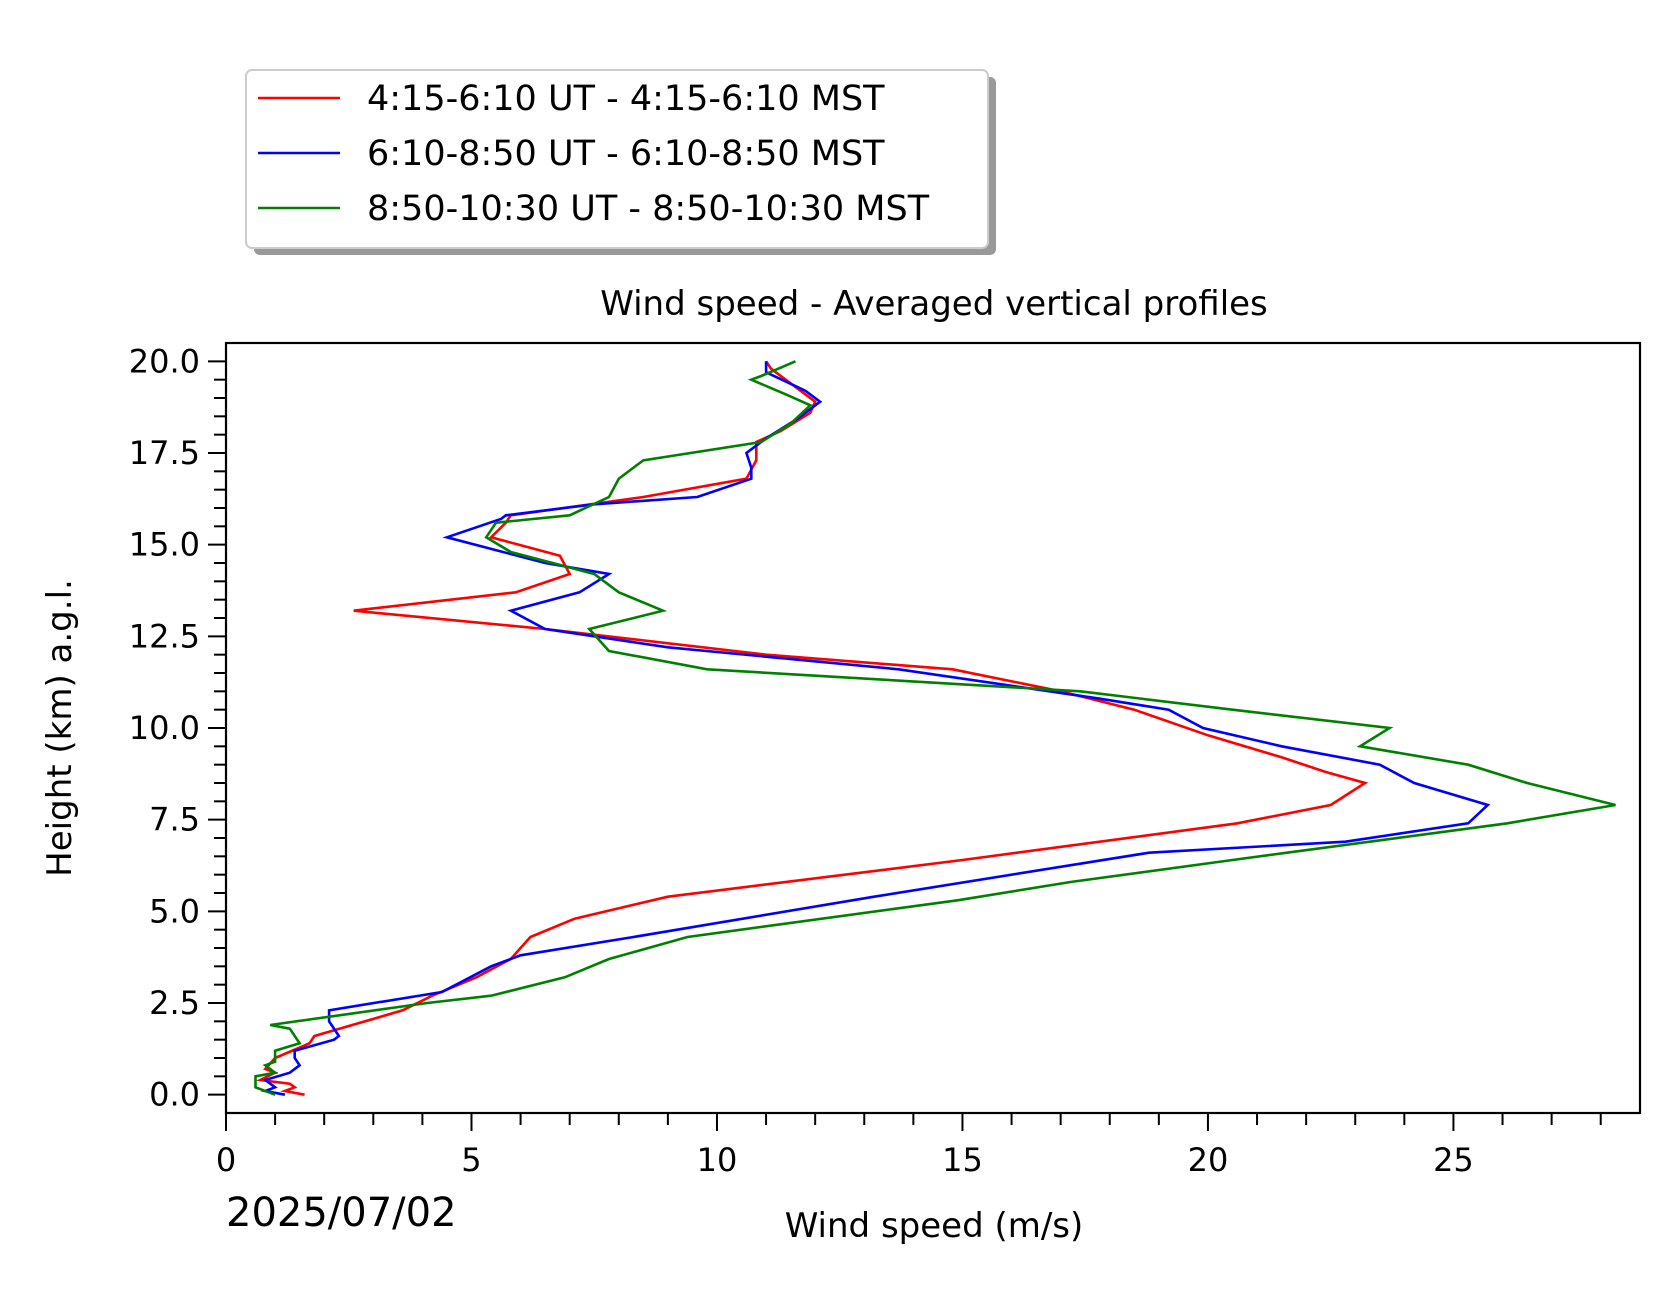 This screenshot has width=1676, height=1303. Describe the element at coordinates (60, 728) in the screenshot. I see `y-axis-label: Height (km) a.g.l.` at that location.